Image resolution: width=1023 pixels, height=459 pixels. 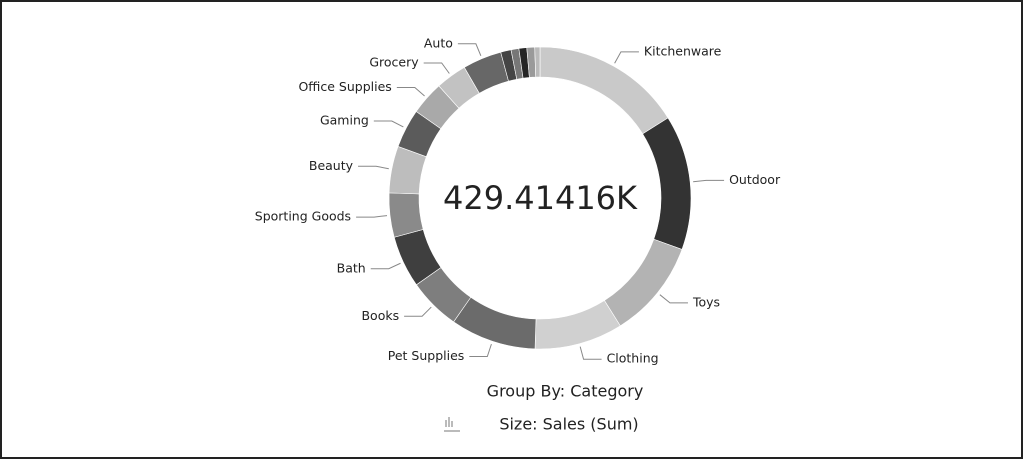 I want to click on size-label: Size: Sales (Sum), so click(x=568, y=424).